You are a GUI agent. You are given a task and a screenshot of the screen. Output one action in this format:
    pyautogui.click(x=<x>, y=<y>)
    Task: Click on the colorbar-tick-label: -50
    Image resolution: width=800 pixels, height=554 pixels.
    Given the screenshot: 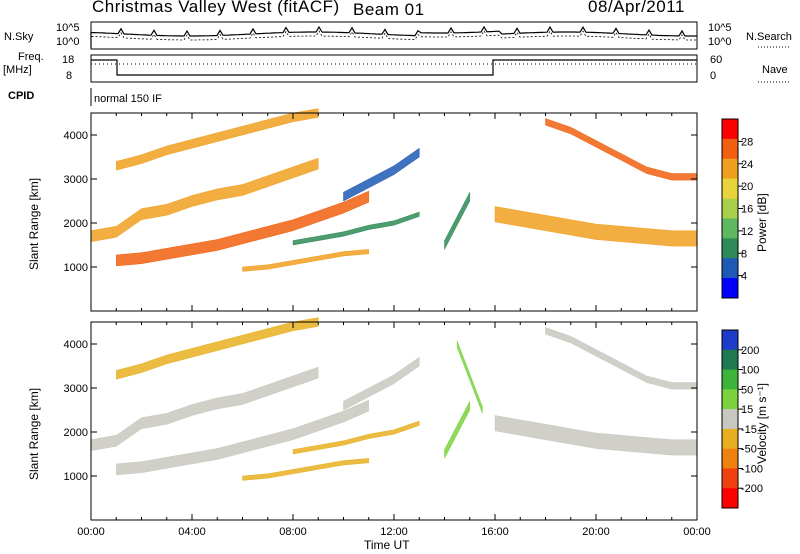 What is the action you would take?
    pyautogui.click(x=749, y=450)
    